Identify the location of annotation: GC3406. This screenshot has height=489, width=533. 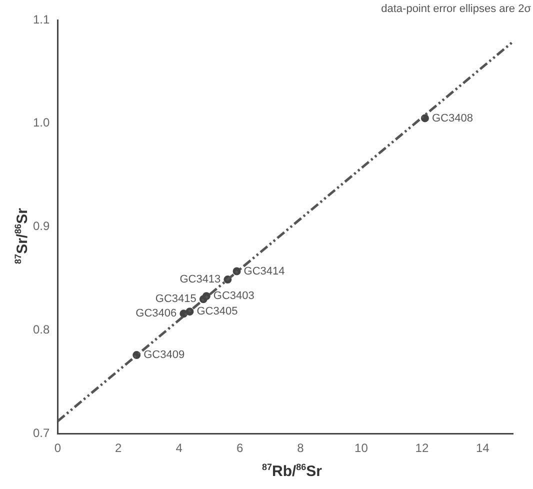
(156, 314).